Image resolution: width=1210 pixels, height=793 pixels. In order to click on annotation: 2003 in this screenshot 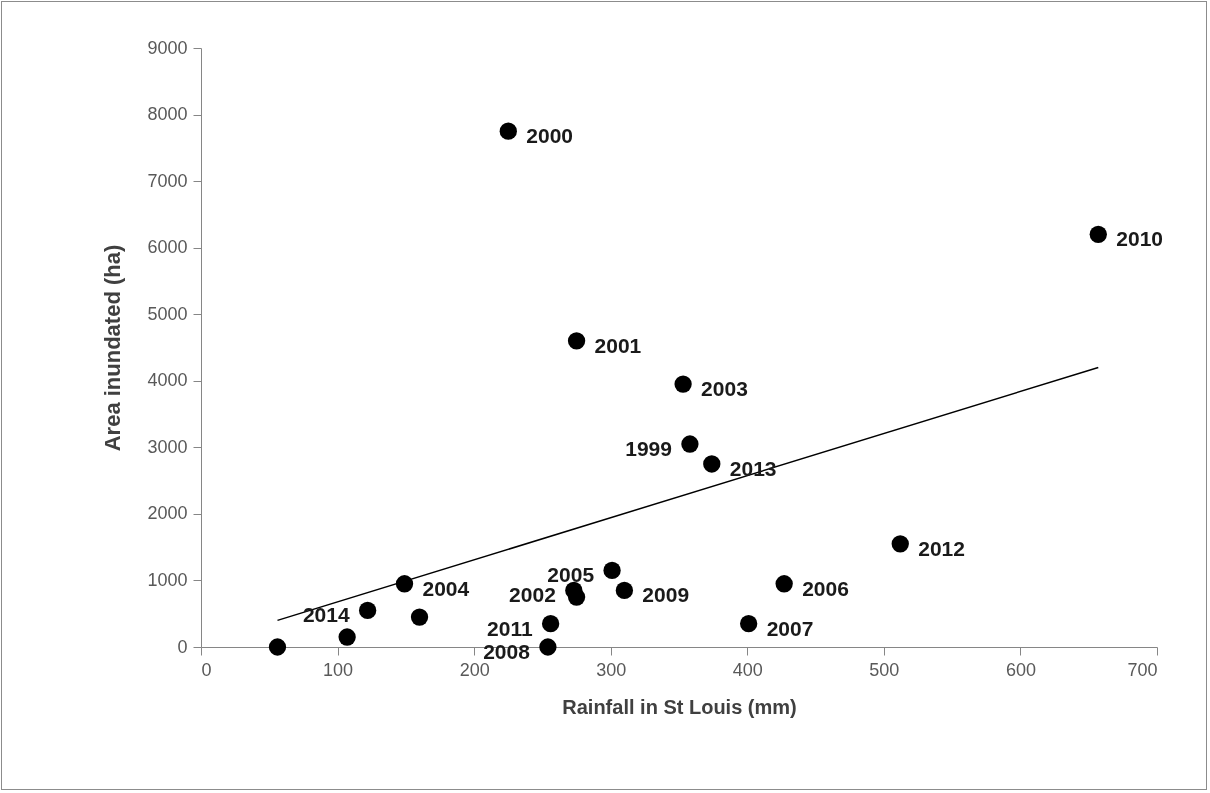, I will do `click(724, 389)`.